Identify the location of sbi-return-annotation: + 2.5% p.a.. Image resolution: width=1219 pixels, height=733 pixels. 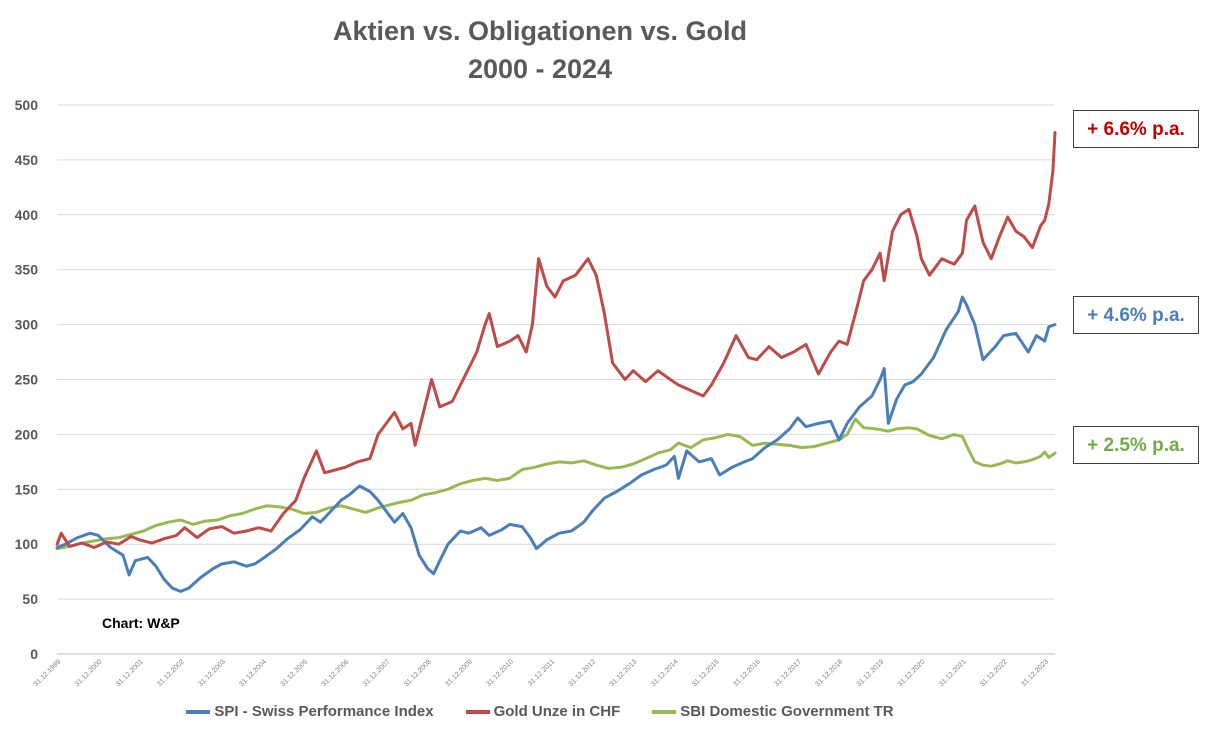
(1136, 445).